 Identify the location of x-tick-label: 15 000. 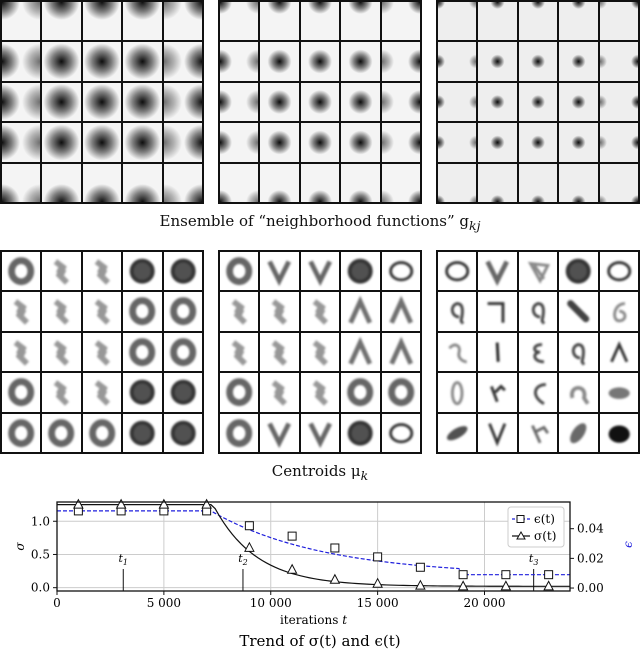
(378, 603).